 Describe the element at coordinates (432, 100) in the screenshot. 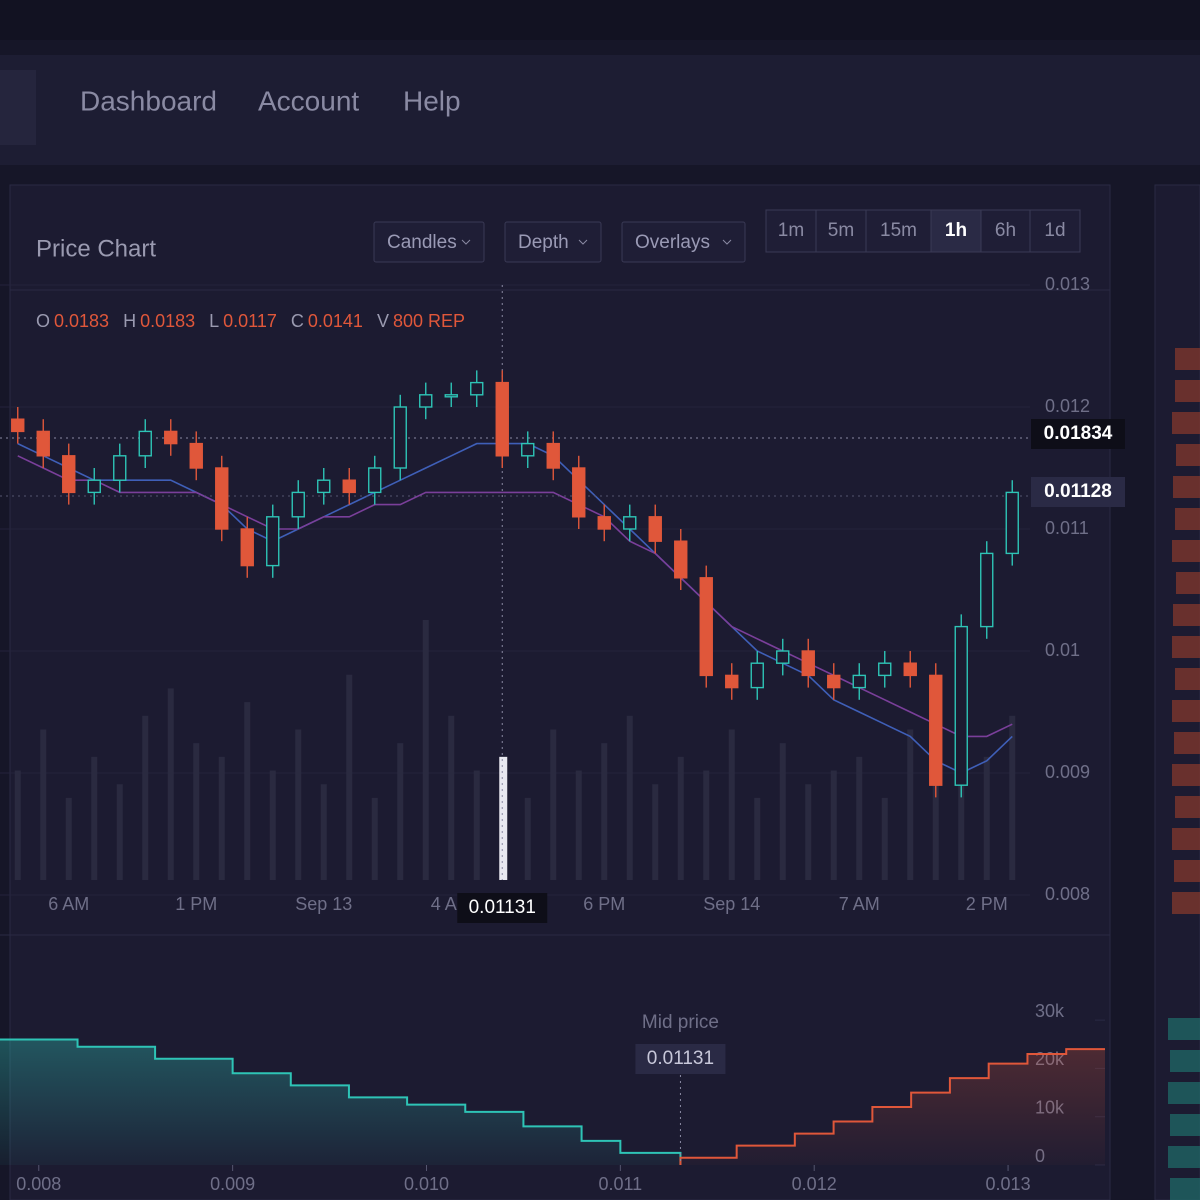

I see `nav-link: Help` at that location.